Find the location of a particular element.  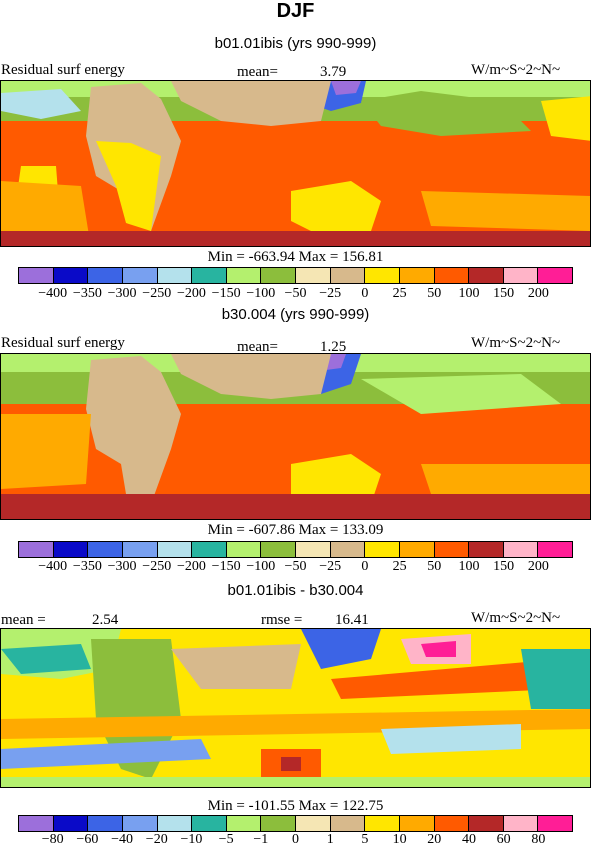

colorbar-tick-label: −80 is located at coordinates (52, 839).